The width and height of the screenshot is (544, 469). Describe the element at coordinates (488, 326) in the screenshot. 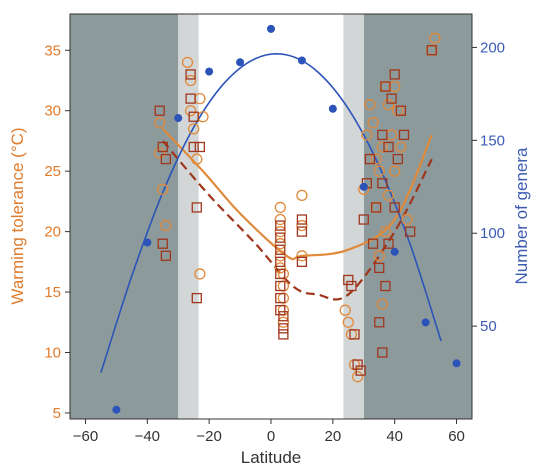

I see `y-right-tick-label: 50` at that location.